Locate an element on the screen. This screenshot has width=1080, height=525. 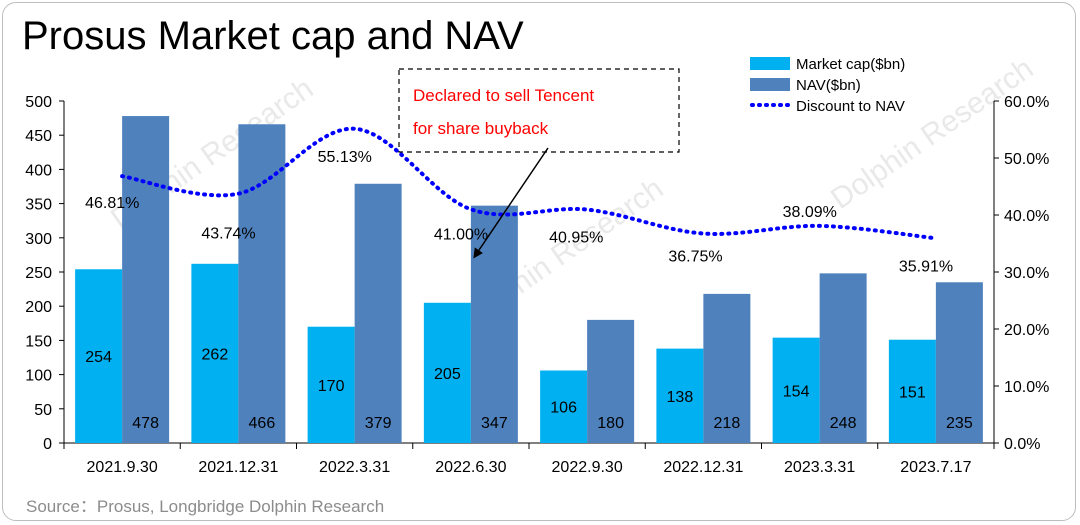
x-tick-label: 2022.12.31 is located at coordinates (703, 467).